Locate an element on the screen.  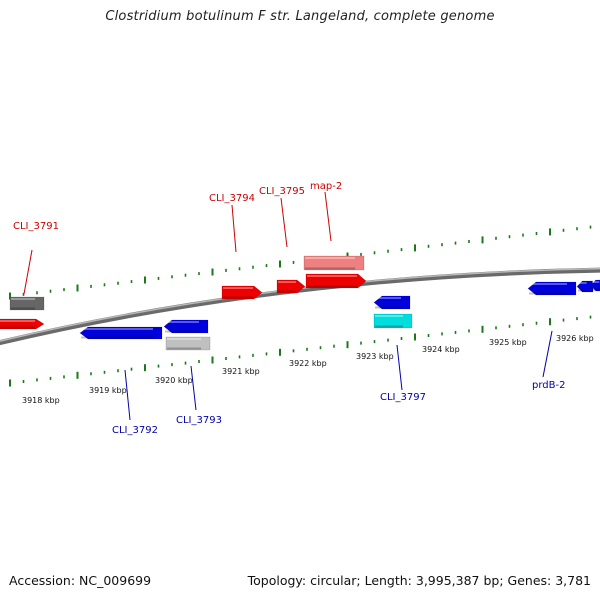
gene-arrow-left-partial-shade is located at coordinates (17, 327).